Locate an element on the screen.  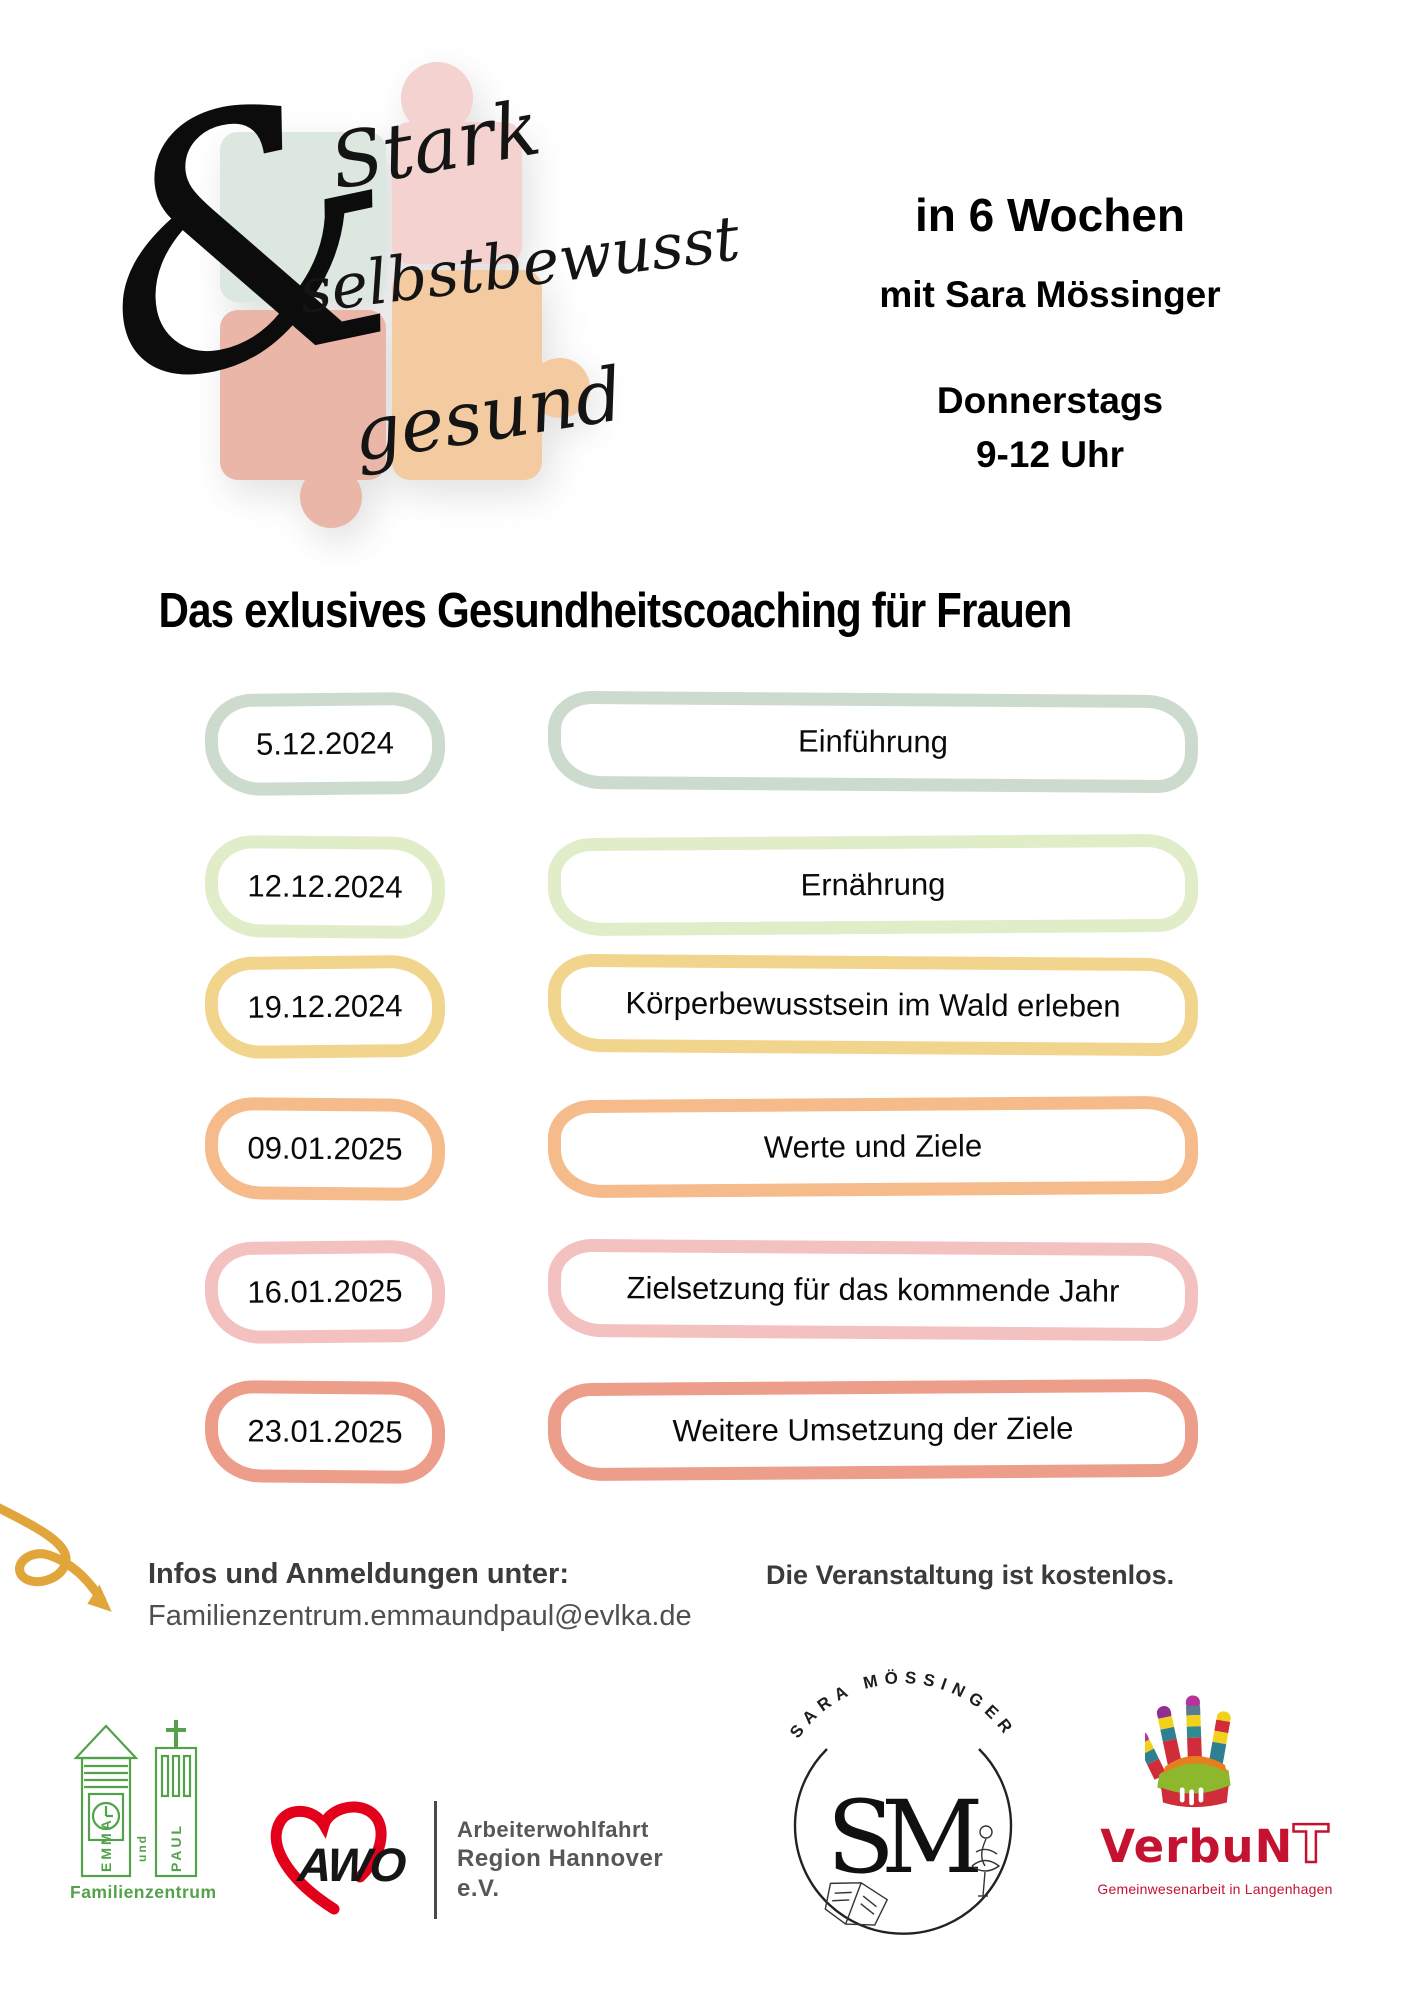
puzzle-piece-salmon is located at coordinates (303, 395).